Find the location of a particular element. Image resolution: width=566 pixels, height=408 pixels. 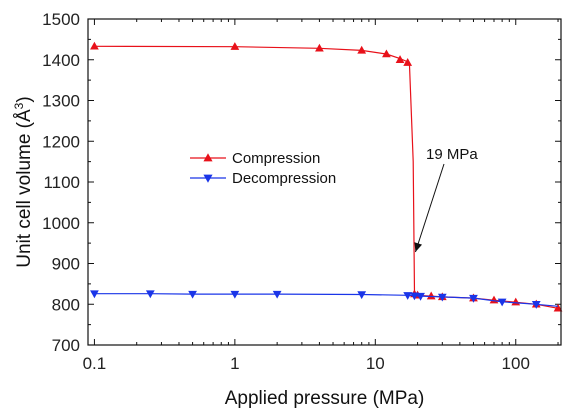

legend-marker-decompression is located at coordinates (208, 178).